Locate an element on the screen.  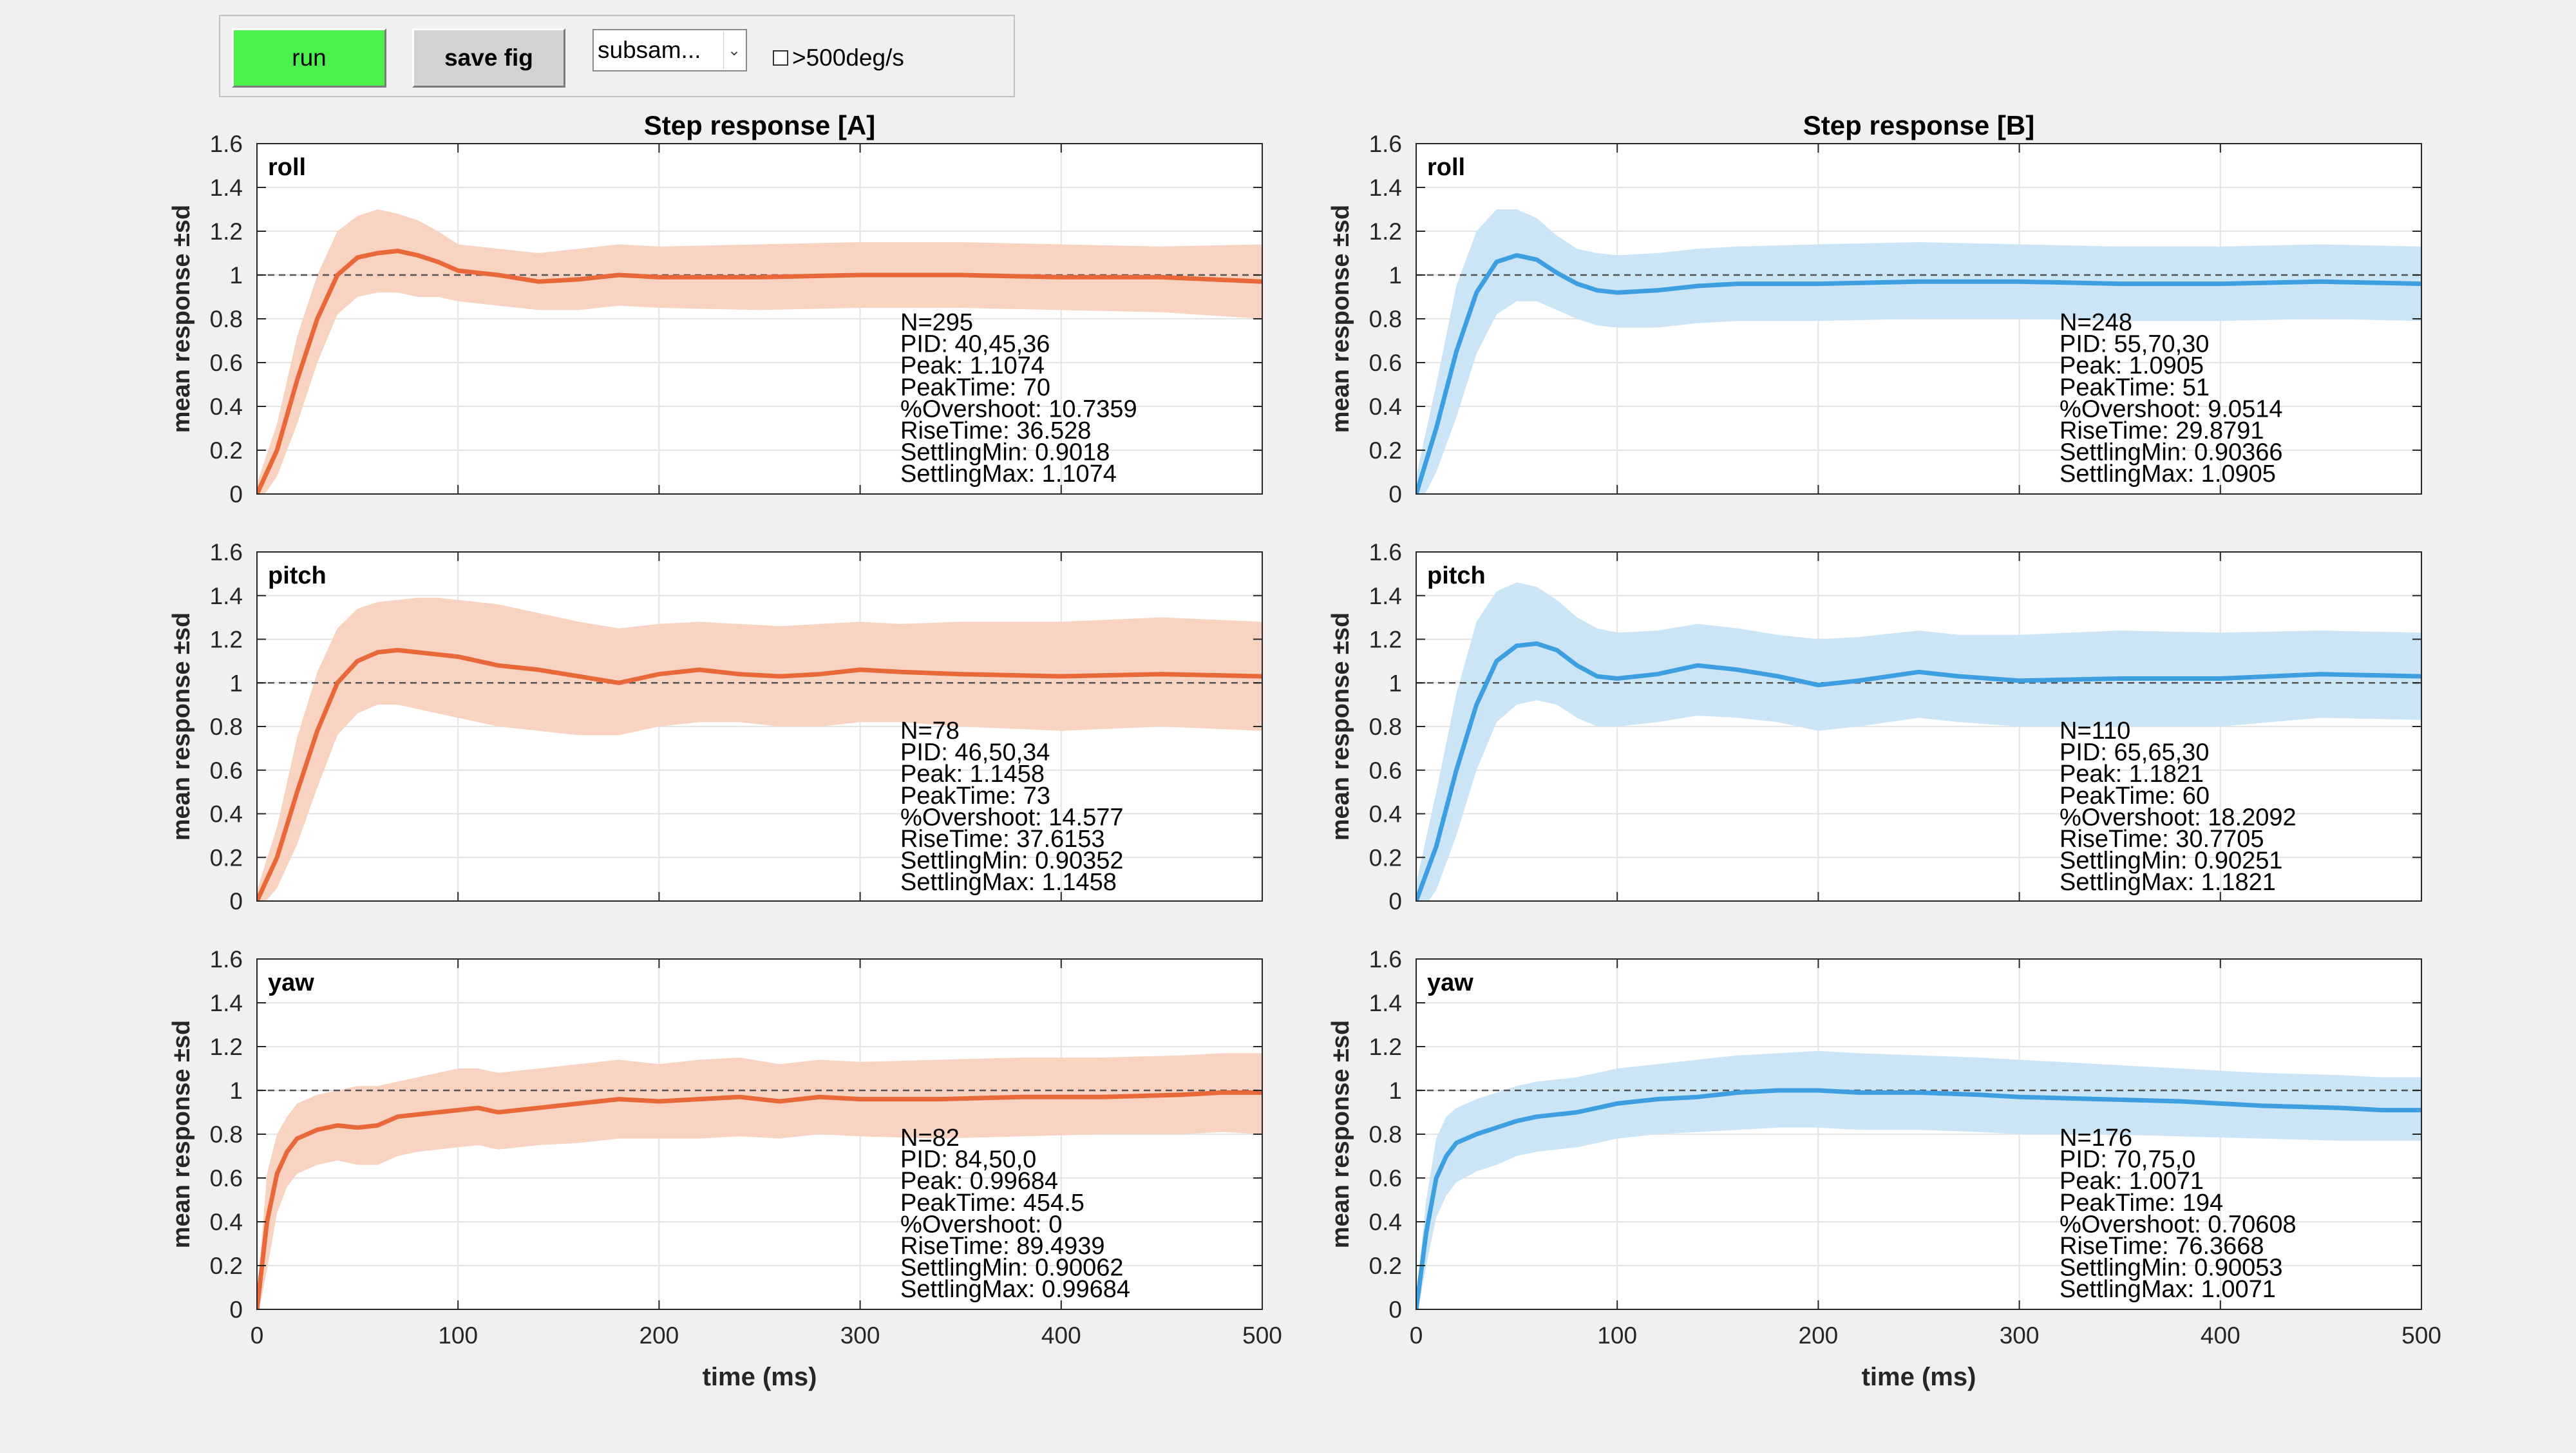
stats-line: PID: 70,75,0 is located at coordinates (2127, 1159).